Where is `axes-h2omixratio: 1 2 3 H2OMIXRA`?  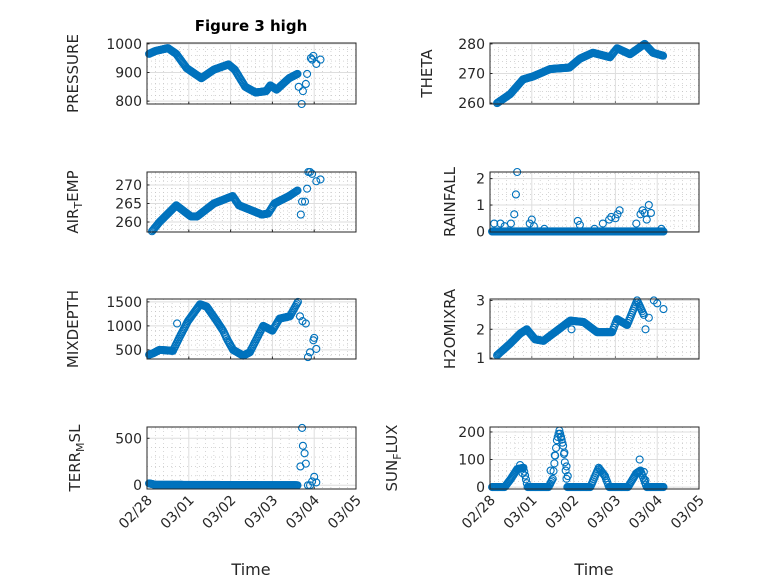 axes-h2omixratio: 1 2 3 H2OMIXRA is located at coordinates (570, 328).